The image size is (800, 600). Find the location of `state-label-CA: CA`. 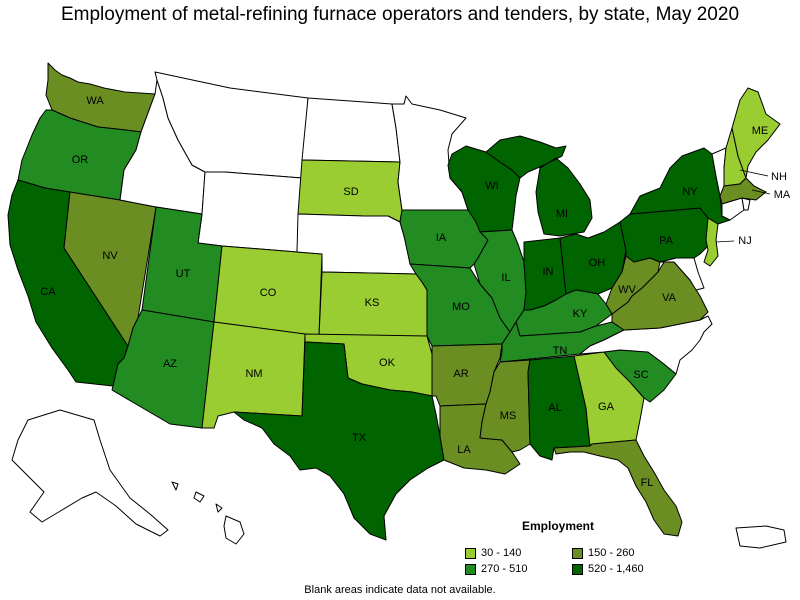

state-label-CA: CA is located at coordinates (48, 292).